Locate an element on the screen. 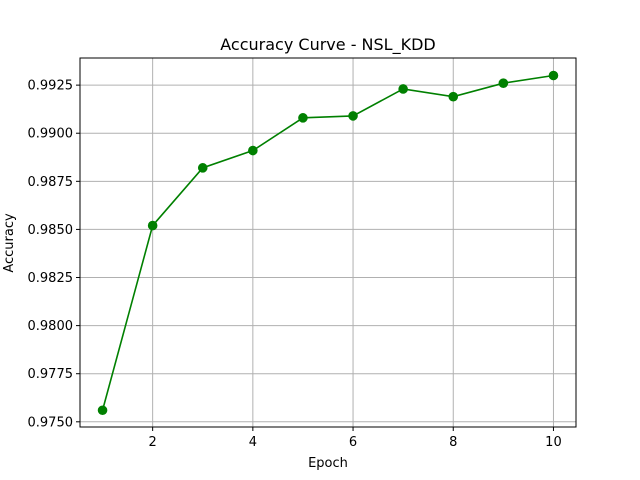 The image size is (640, 480). x-tick-label: 10 is located at coordinates (553, 442).